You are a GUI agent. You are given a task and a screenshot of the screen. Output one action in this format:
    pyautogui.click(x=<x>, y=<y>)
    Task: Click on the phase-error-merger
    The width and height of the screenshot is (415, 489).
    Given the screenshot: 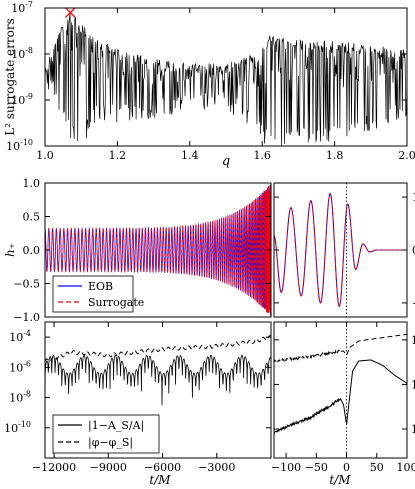 What is the action you would take?
    pyautogui.click(x=340, y=348)
    